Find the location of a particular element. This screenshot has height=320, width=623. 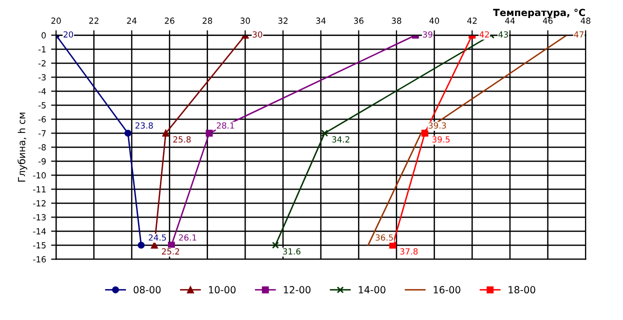

x-tick-label: 36 is located at coordinates (359, 21).